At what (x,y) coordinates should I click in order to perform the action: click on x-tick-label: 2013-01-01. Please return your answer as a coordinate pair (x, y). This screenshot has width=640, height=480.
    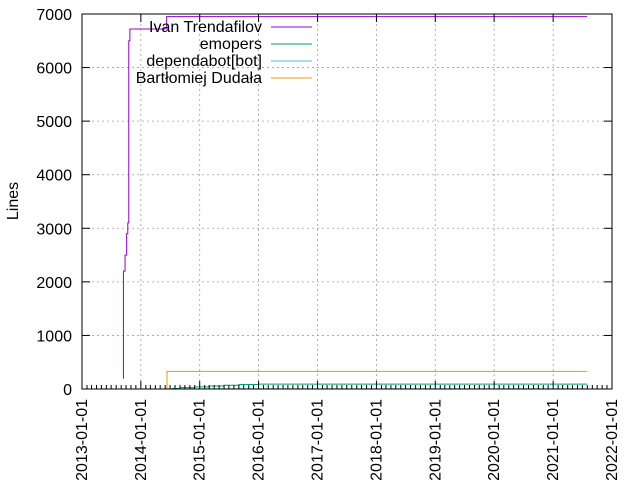
    Looking at the image, I should click on (82, 439).